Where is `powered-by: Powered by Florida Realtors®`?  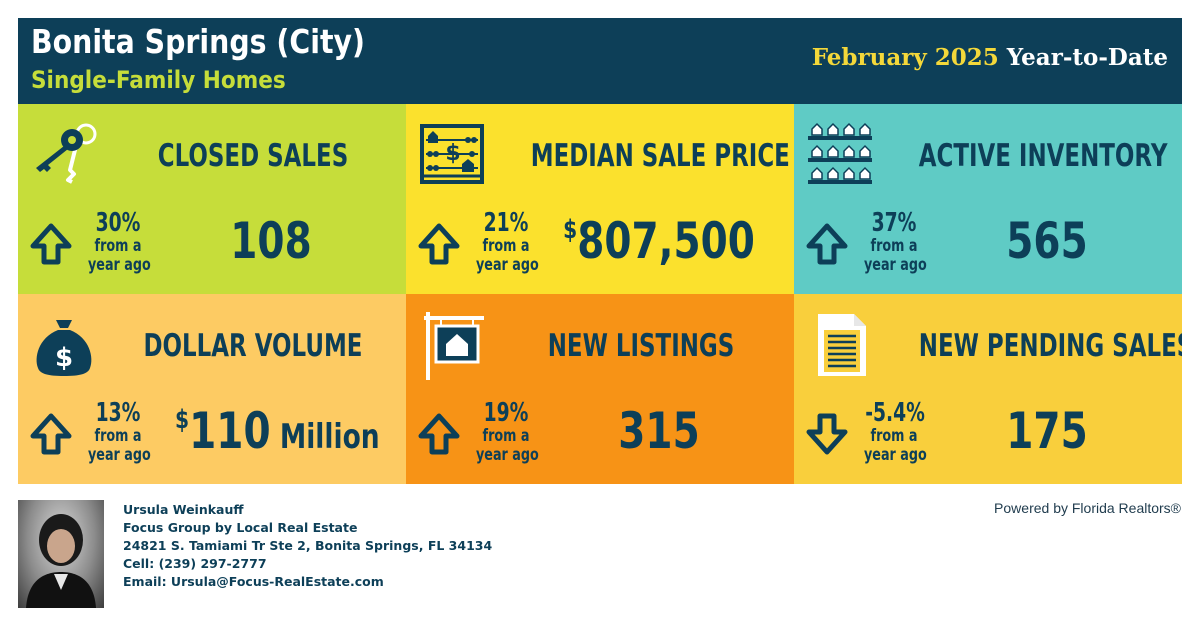 powered-by: Powered by Florida Realtors® is located at coordinates (1087, 508).